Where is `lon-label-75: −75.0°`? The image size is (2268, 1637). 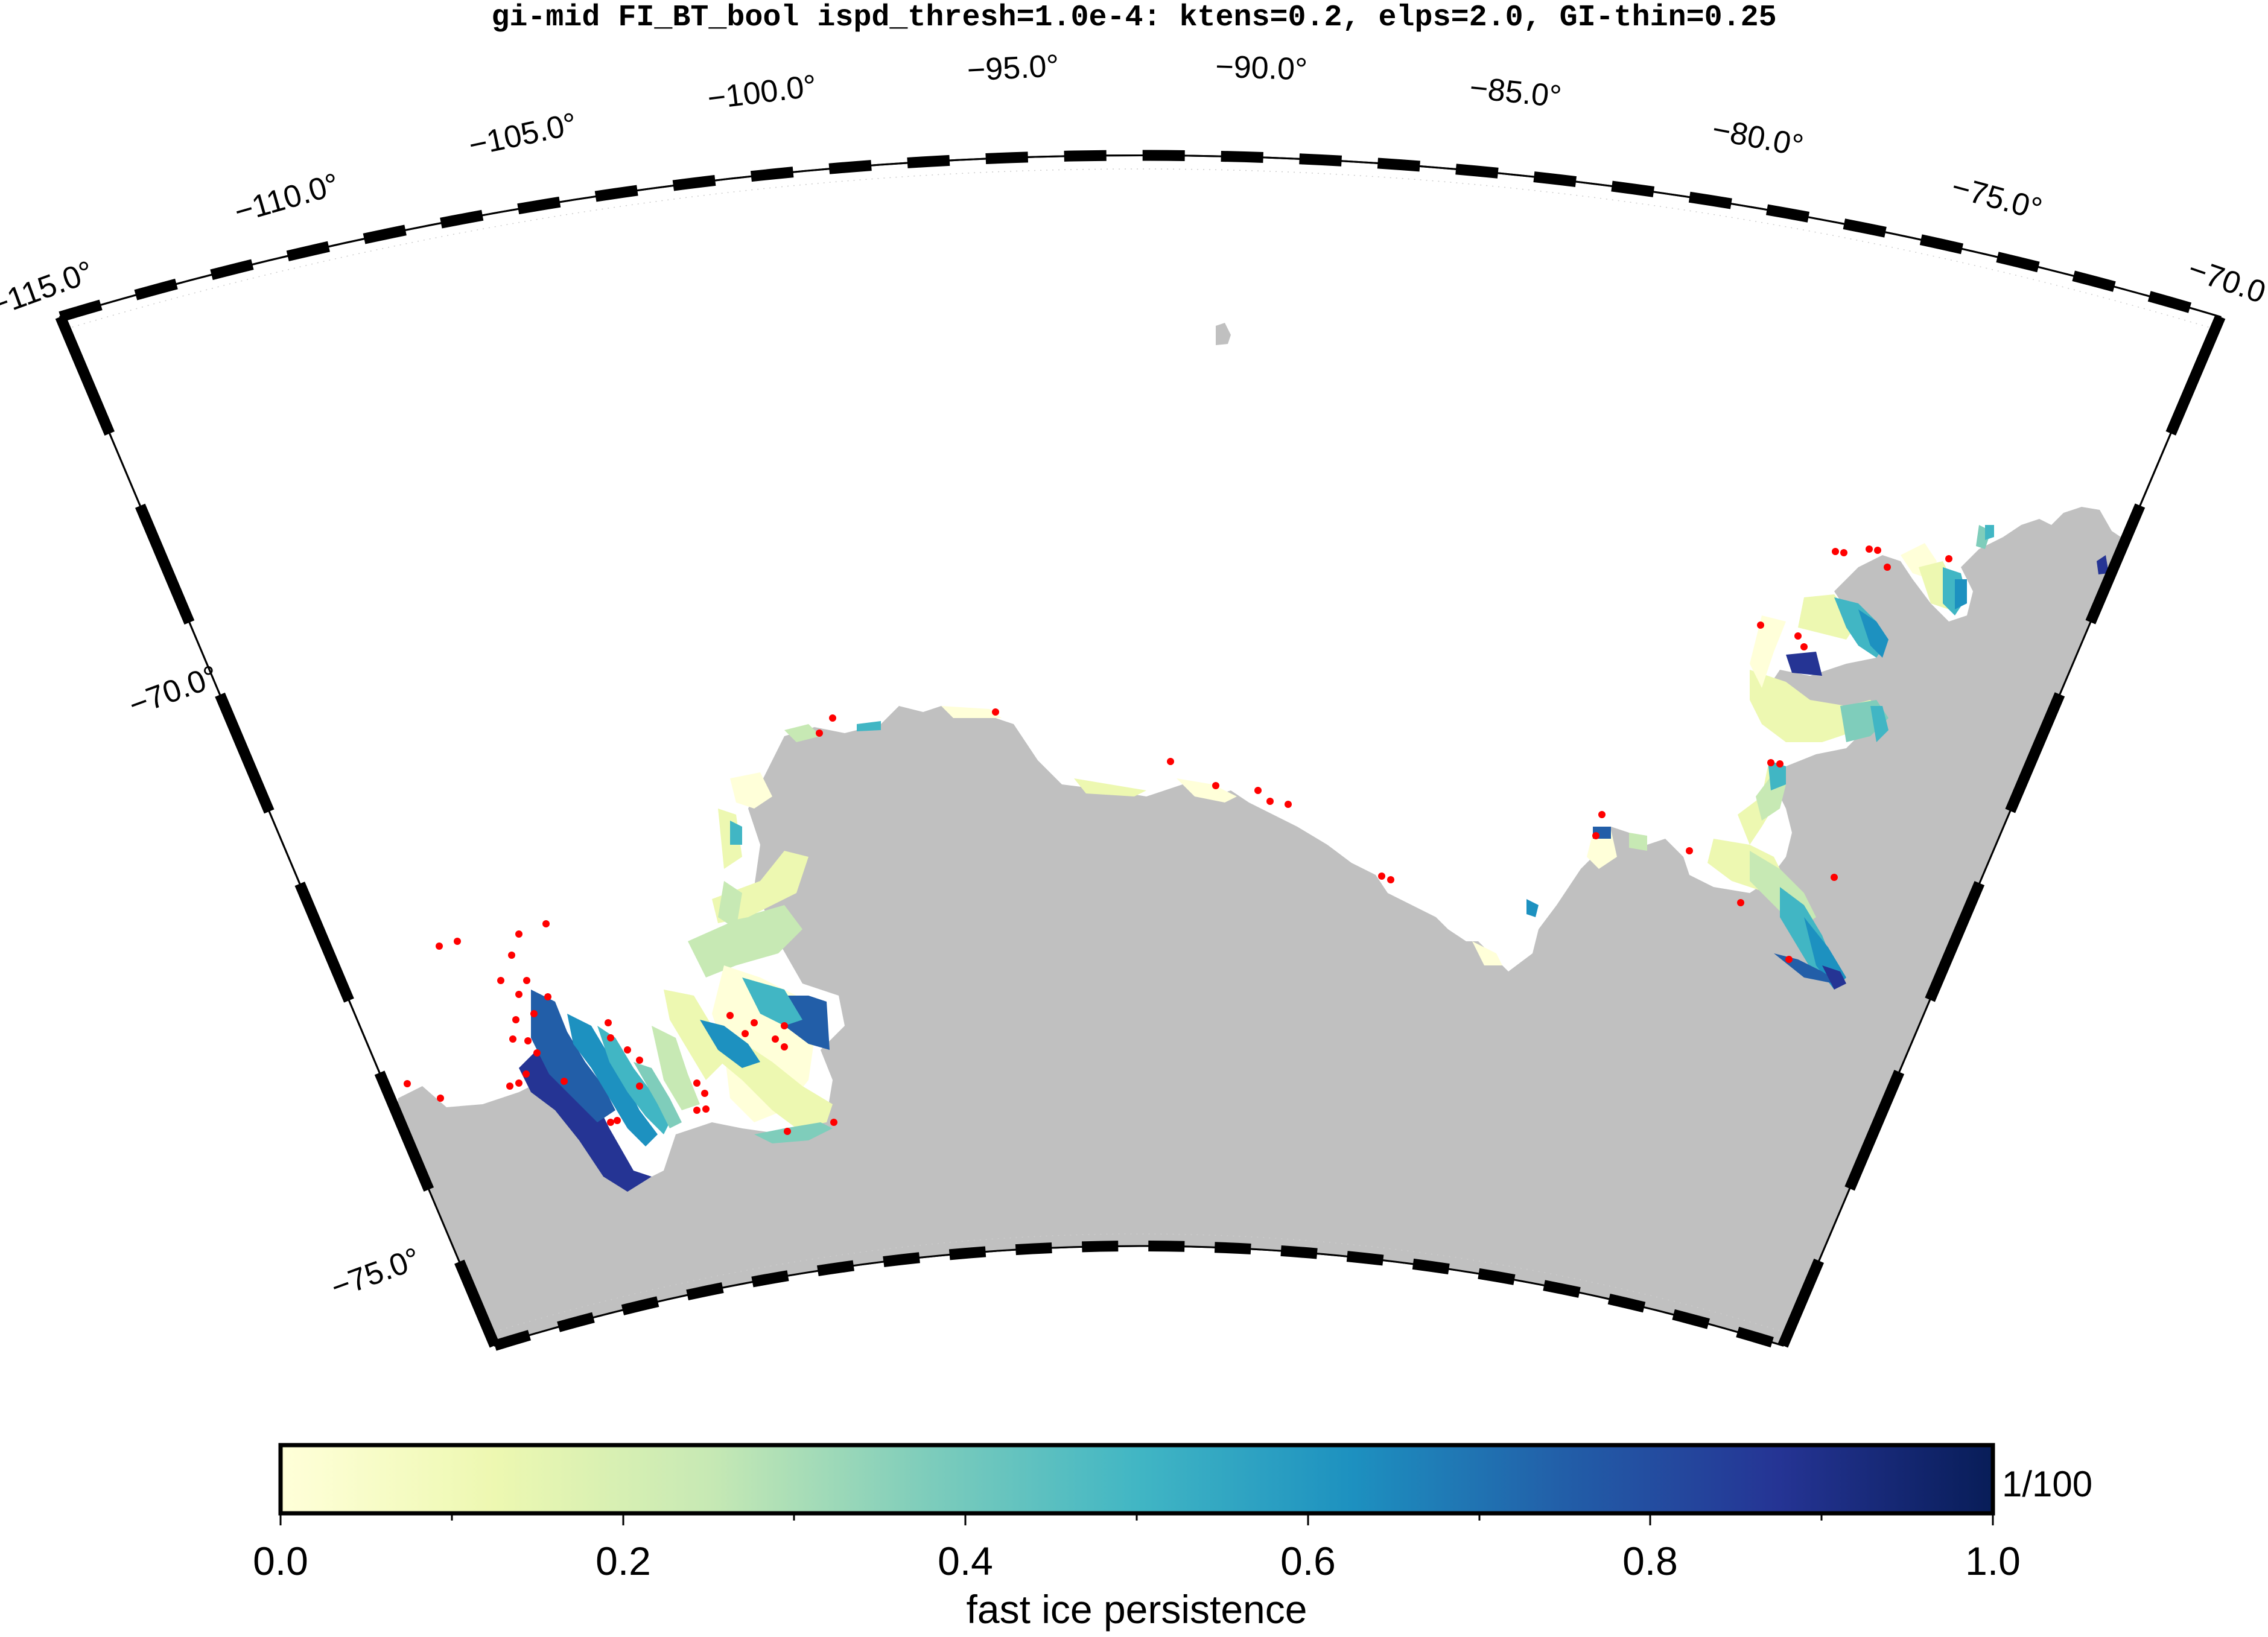
lon-label-75: −75.0° is located at coordinates (1997, 198).